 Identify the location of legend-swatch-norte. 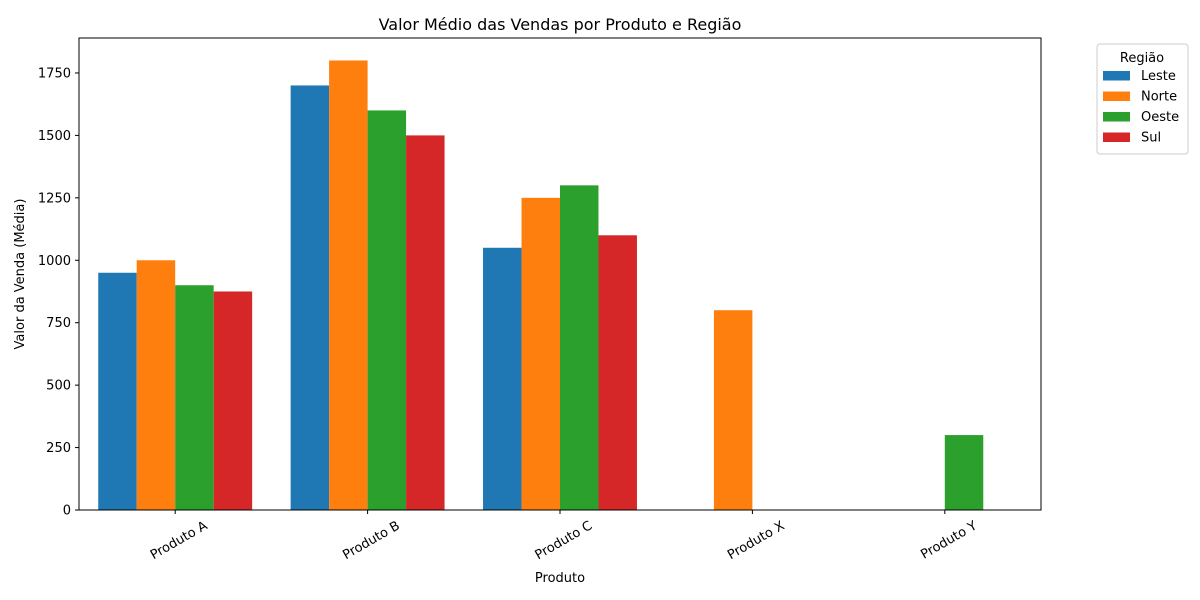
(1116, 96).